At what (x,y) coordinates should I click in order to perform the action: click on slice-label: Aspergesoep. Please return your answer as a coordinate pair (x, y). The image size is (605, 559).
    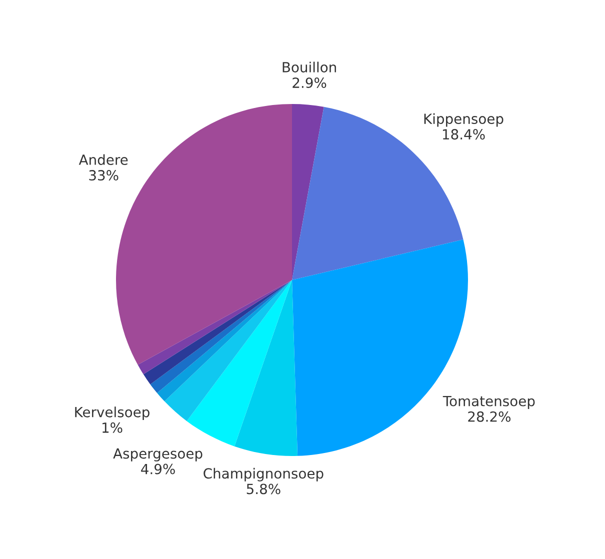
    Looking at the image, I should click on (157, 455).